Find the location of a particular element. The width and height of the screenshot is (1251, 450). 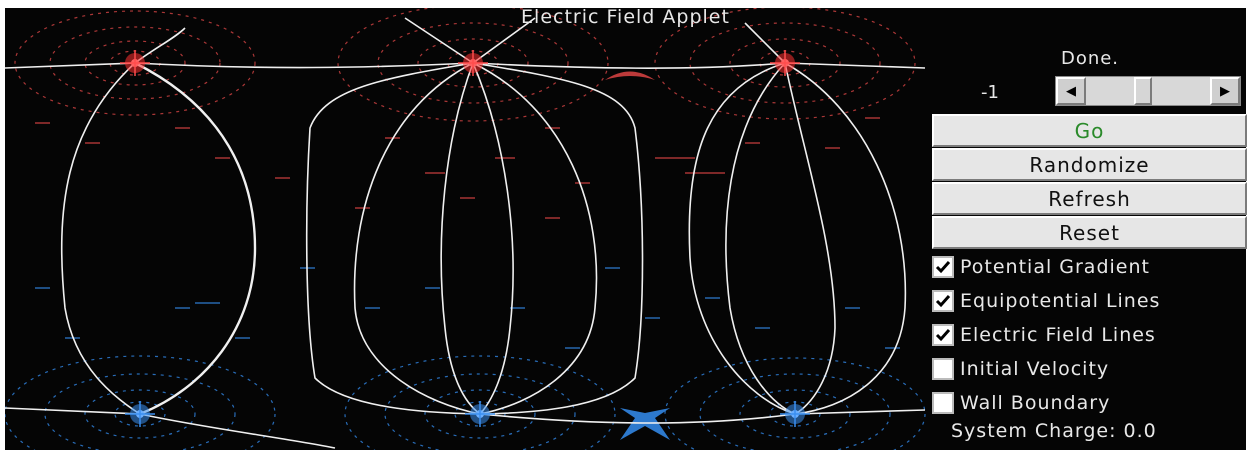

negative-charges is located at coordinates (467, 414).